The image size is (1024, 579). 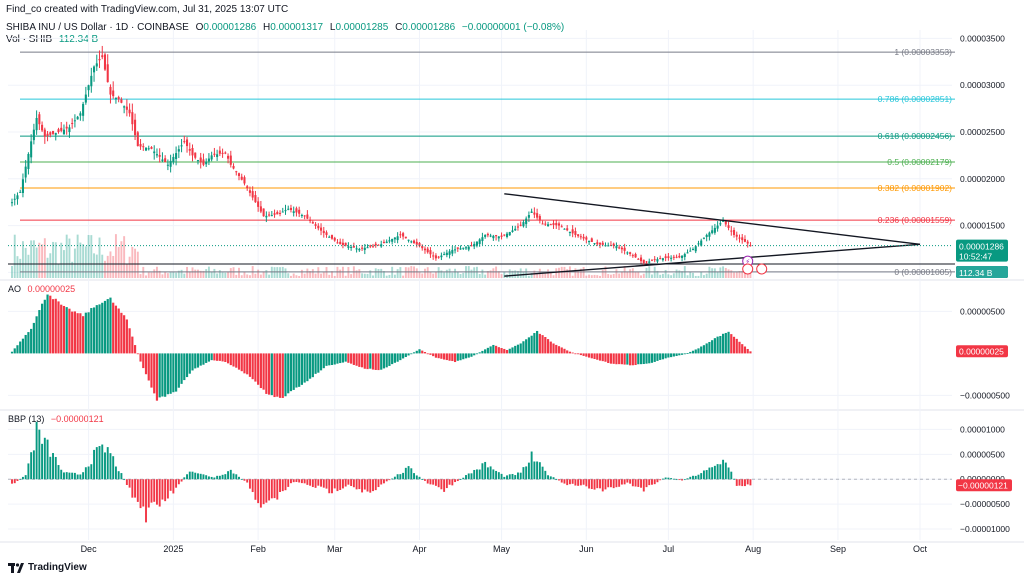 What do you see at coordinates (97, 27) in the screenshot?
I see `symbol-title: SHIBA INU / US Dollar · 1D · COINBASE` at bounding box center [97, 27].